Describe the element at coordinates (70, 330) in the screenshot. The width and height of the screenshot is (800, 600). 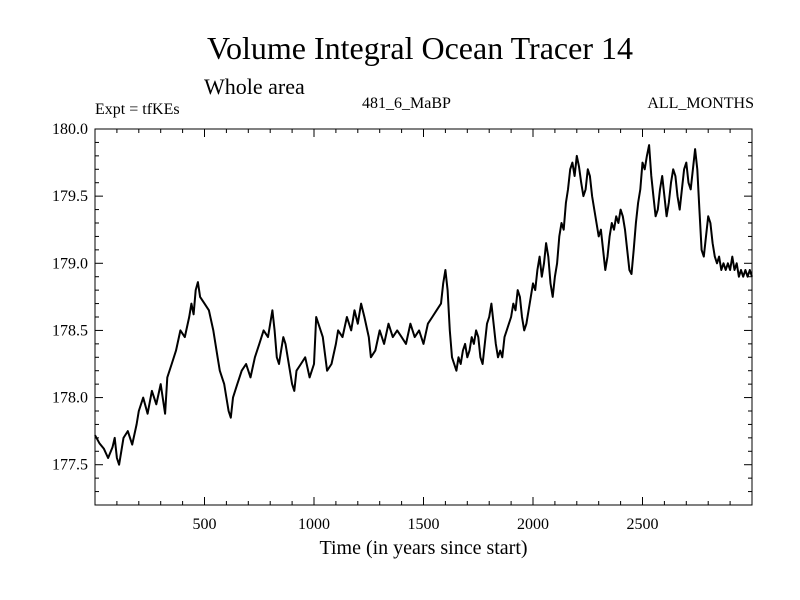
I see `y-tick-label: 178.5` at that location.